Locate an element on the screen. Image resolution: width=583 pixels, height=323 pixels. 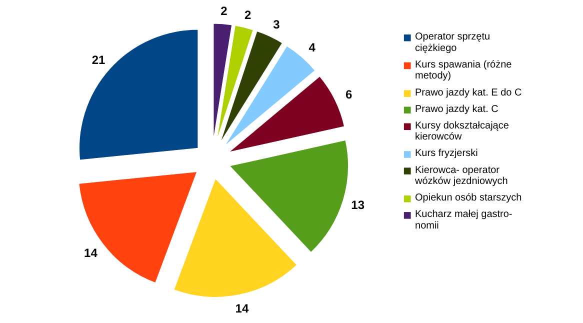
legend-label: Kucharz małej gastro-nomii is located at coordinates (463, 220).